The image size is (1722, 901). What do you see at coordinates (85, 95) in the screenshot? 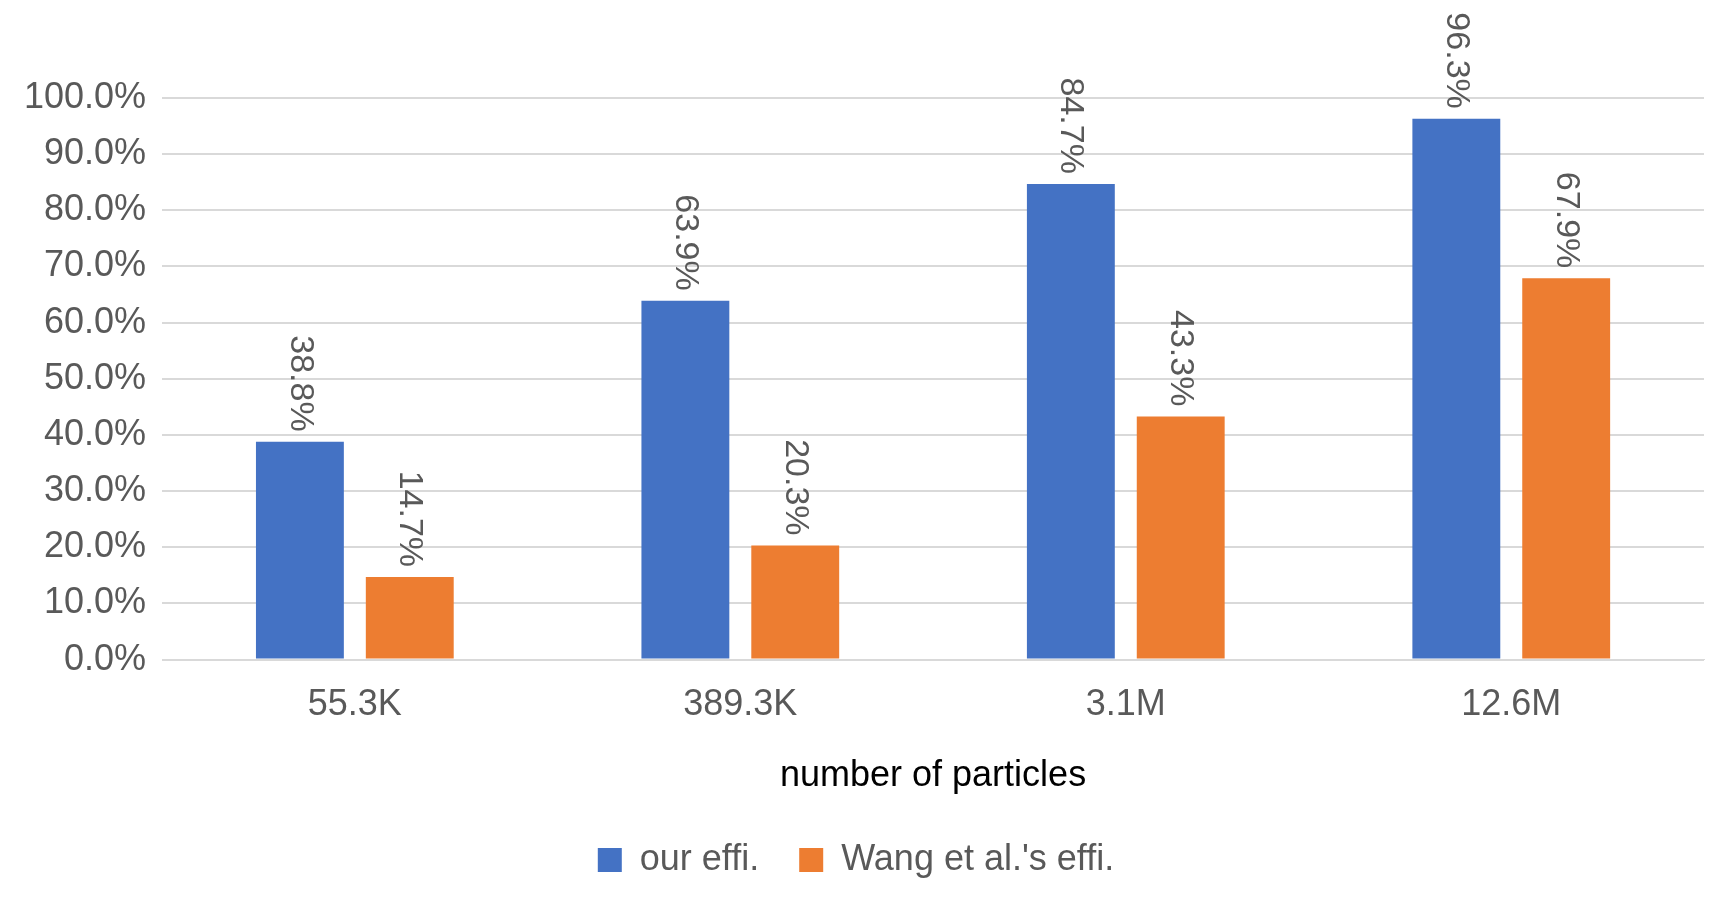
I see `y-tick-label: 100.0%` at bounding box center [85, 95].